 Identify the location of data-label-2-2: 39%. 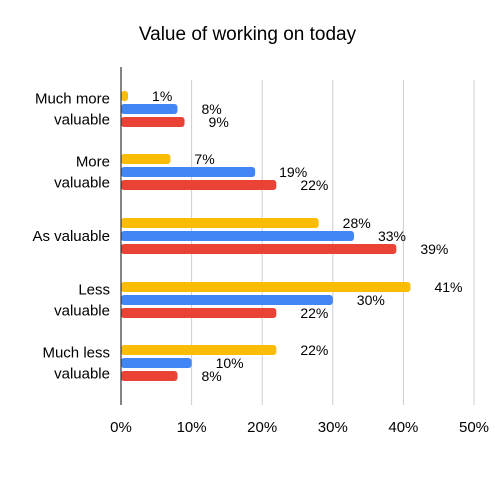
(434, 249).